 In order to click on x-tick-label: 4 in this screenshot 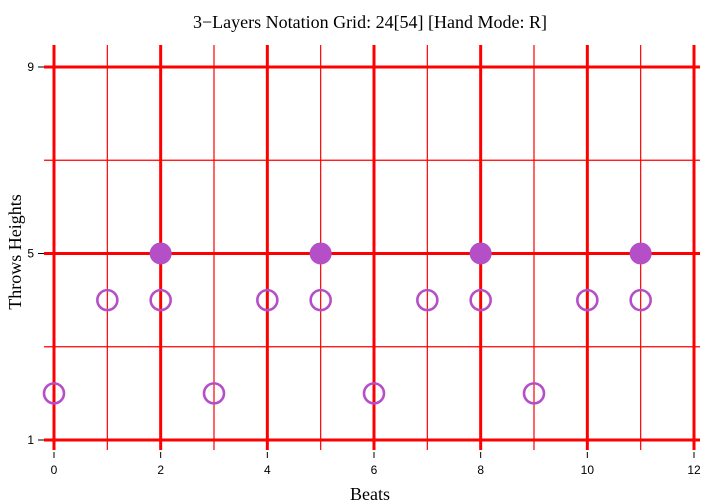, I will do `click(267, 470)`.